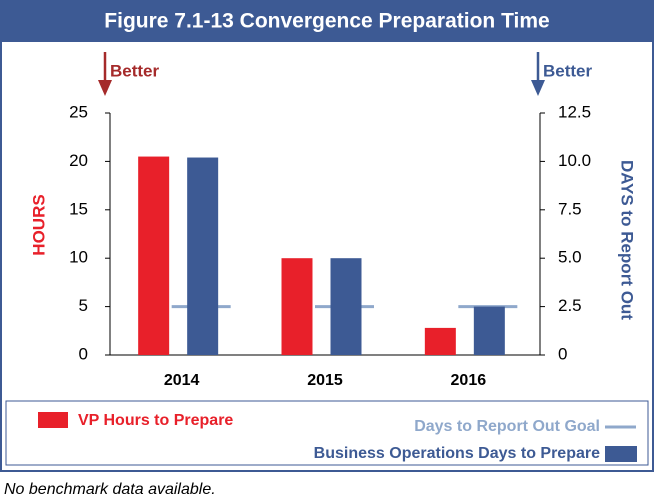 Image resolution: width=654 pixels, height=504 pixels. I want to click on y2-tick-label: 12.5, so click(574, 111).